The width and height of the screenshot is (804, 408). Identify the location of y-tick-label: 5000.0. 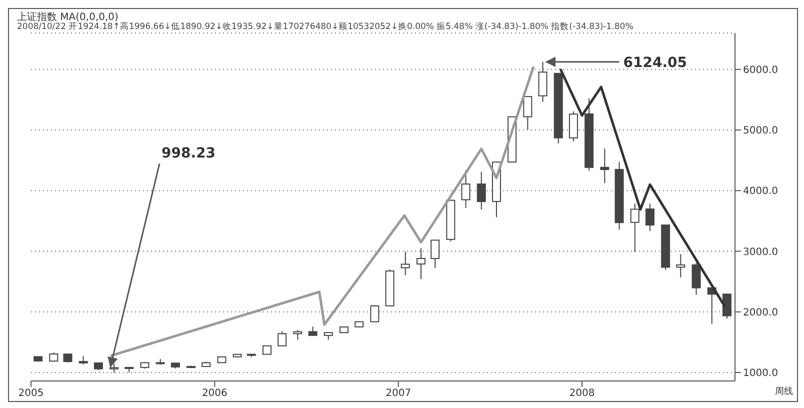
(760, 131).